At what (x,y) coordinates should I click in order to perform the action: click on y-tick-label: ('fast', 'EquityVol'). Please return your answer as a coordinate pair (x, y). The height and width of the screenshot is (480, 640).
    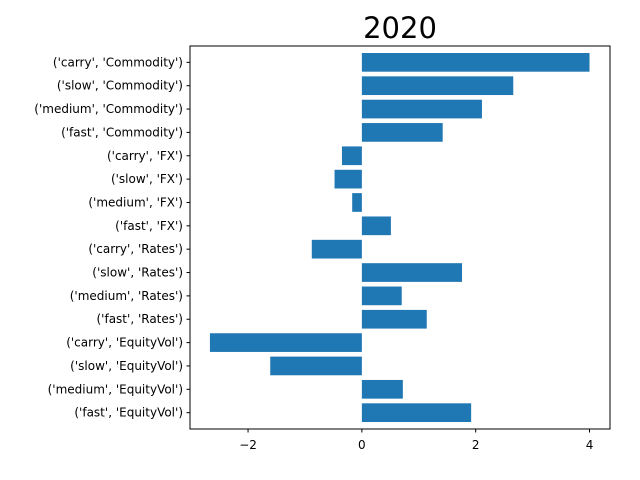
    Looking at the image, I should click on (128, 413).